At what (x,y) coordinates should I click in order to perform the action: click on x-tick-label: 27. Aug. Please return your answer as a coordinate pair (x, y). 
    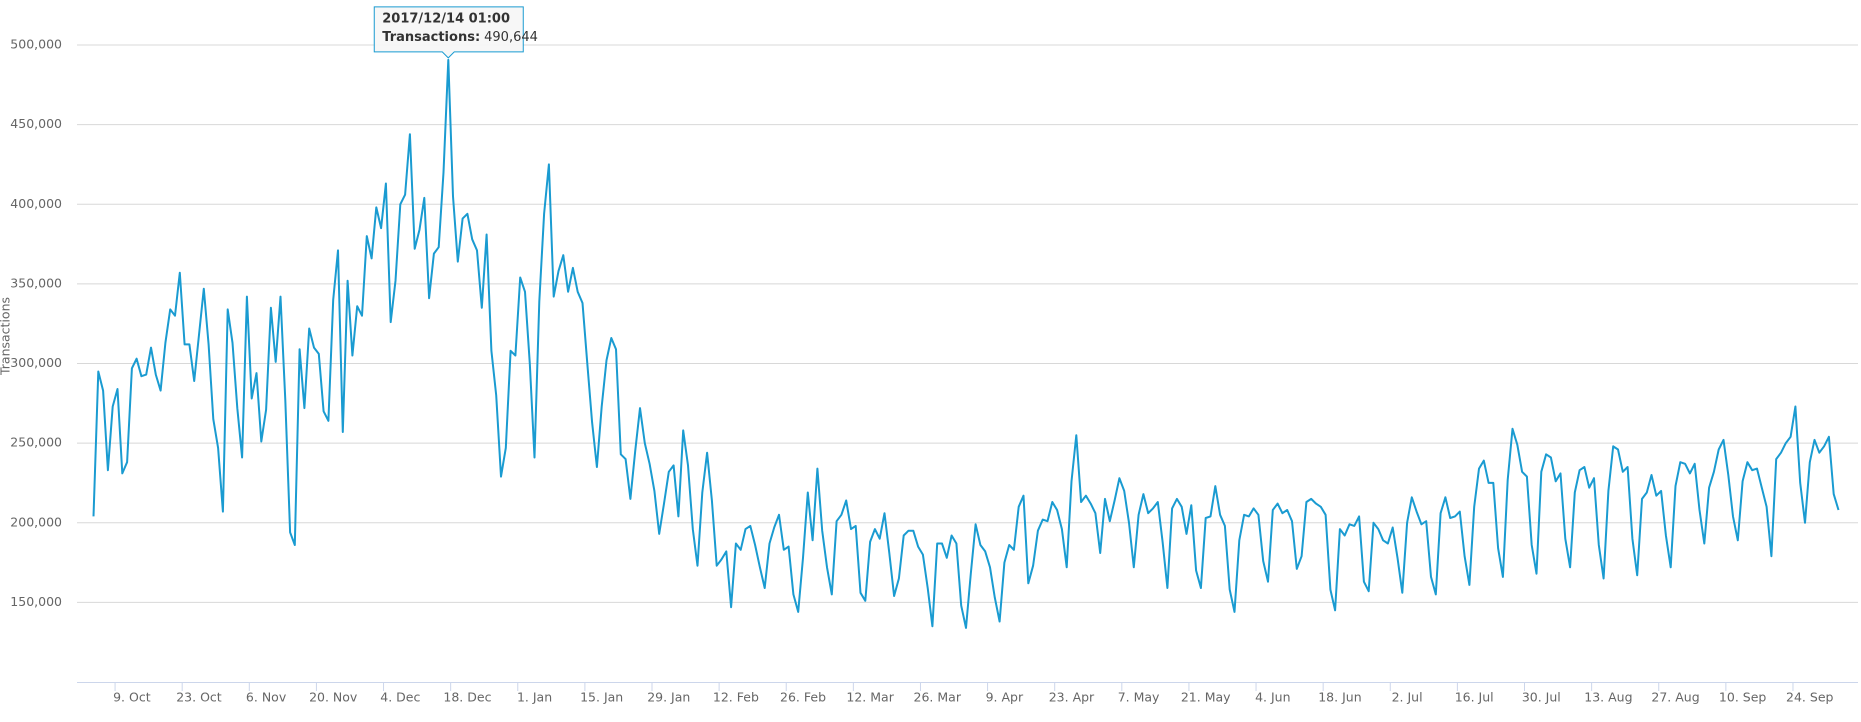
    Looking at the image, I should click on (1675, 697).